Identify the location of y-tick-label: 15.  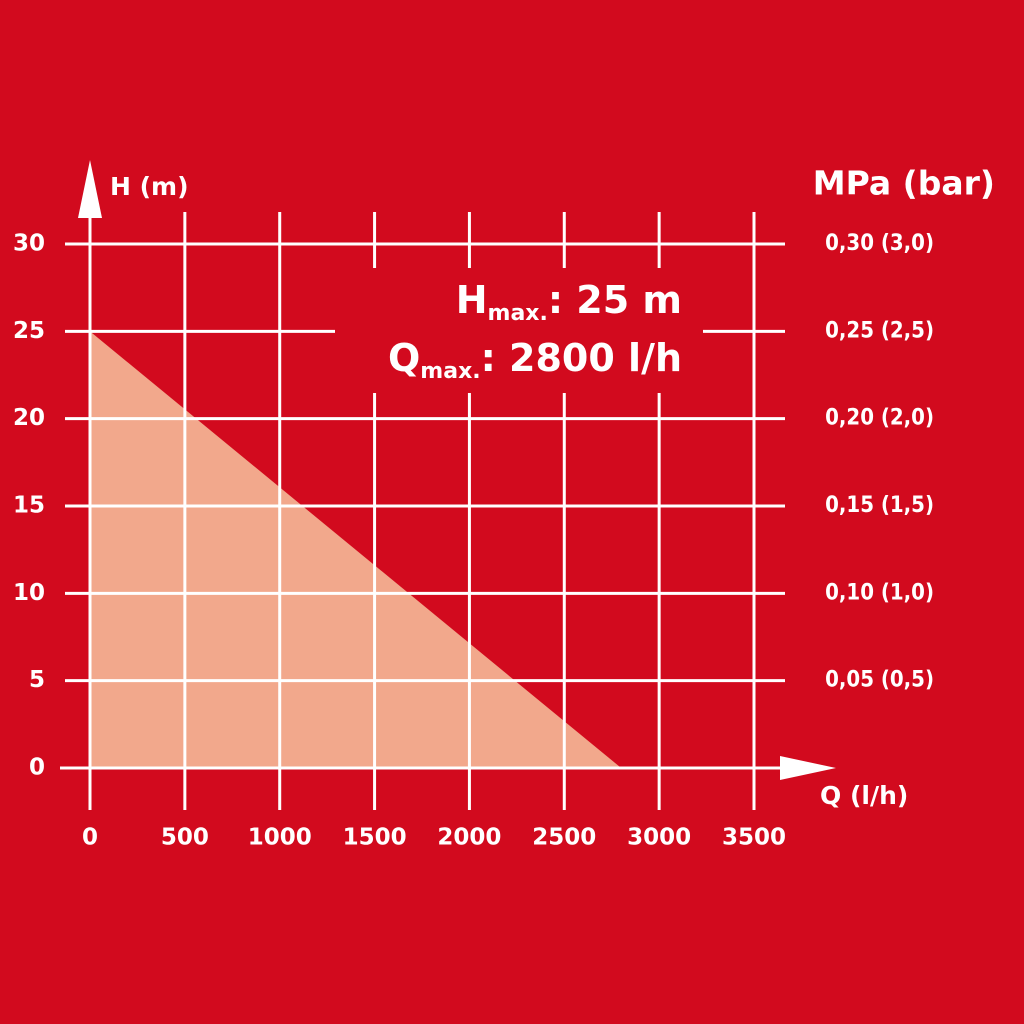
(29, 506).